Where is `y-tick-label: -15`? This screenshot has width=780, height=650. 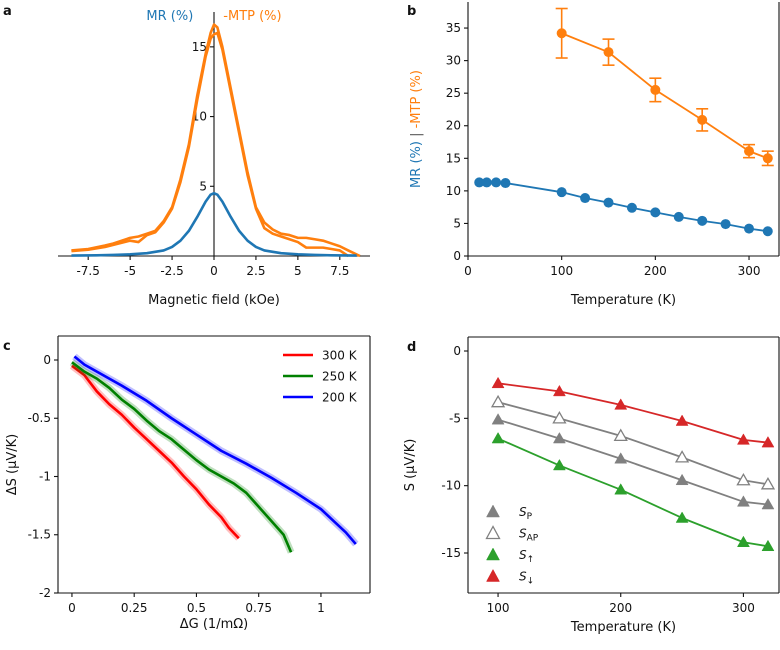
y-tick-label: -15 is located at coordinates (451, 553).